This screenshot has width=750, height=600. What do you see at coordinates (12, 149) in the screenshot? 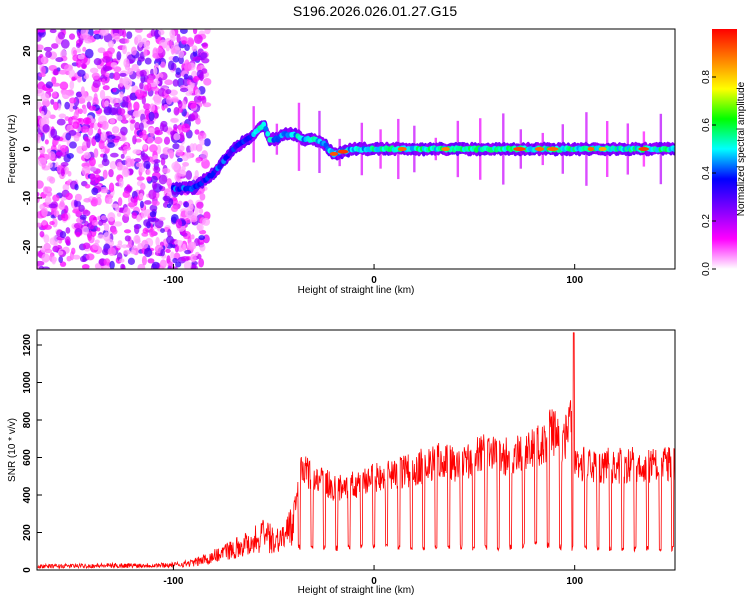
I see `spectrogram-y-axis-label: Frequency (Hz)` at bounding box center [12, 149].